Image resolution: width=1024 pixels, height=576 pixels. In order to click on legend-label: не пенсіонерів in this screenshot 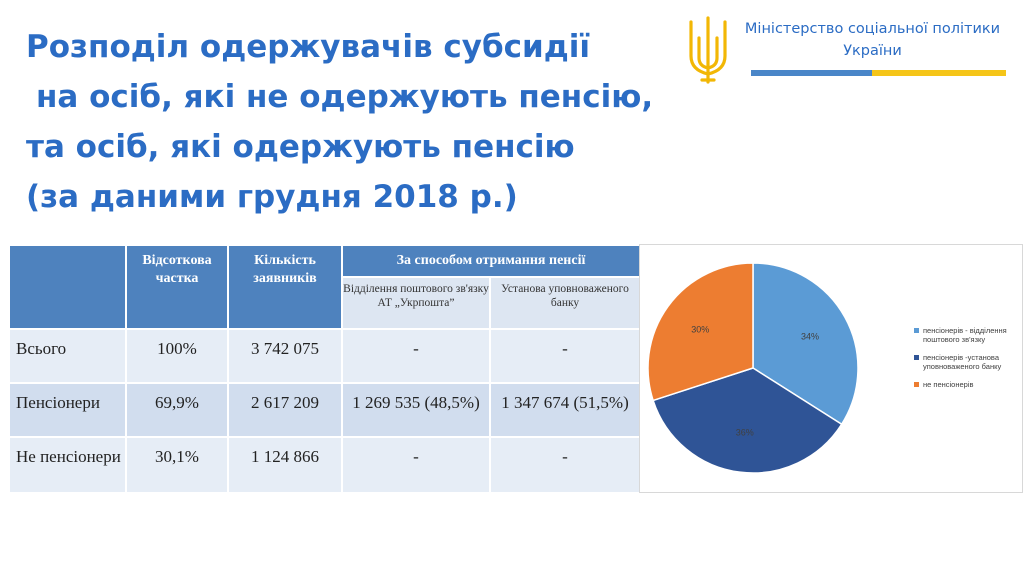, I will do `click(948, 384)`.